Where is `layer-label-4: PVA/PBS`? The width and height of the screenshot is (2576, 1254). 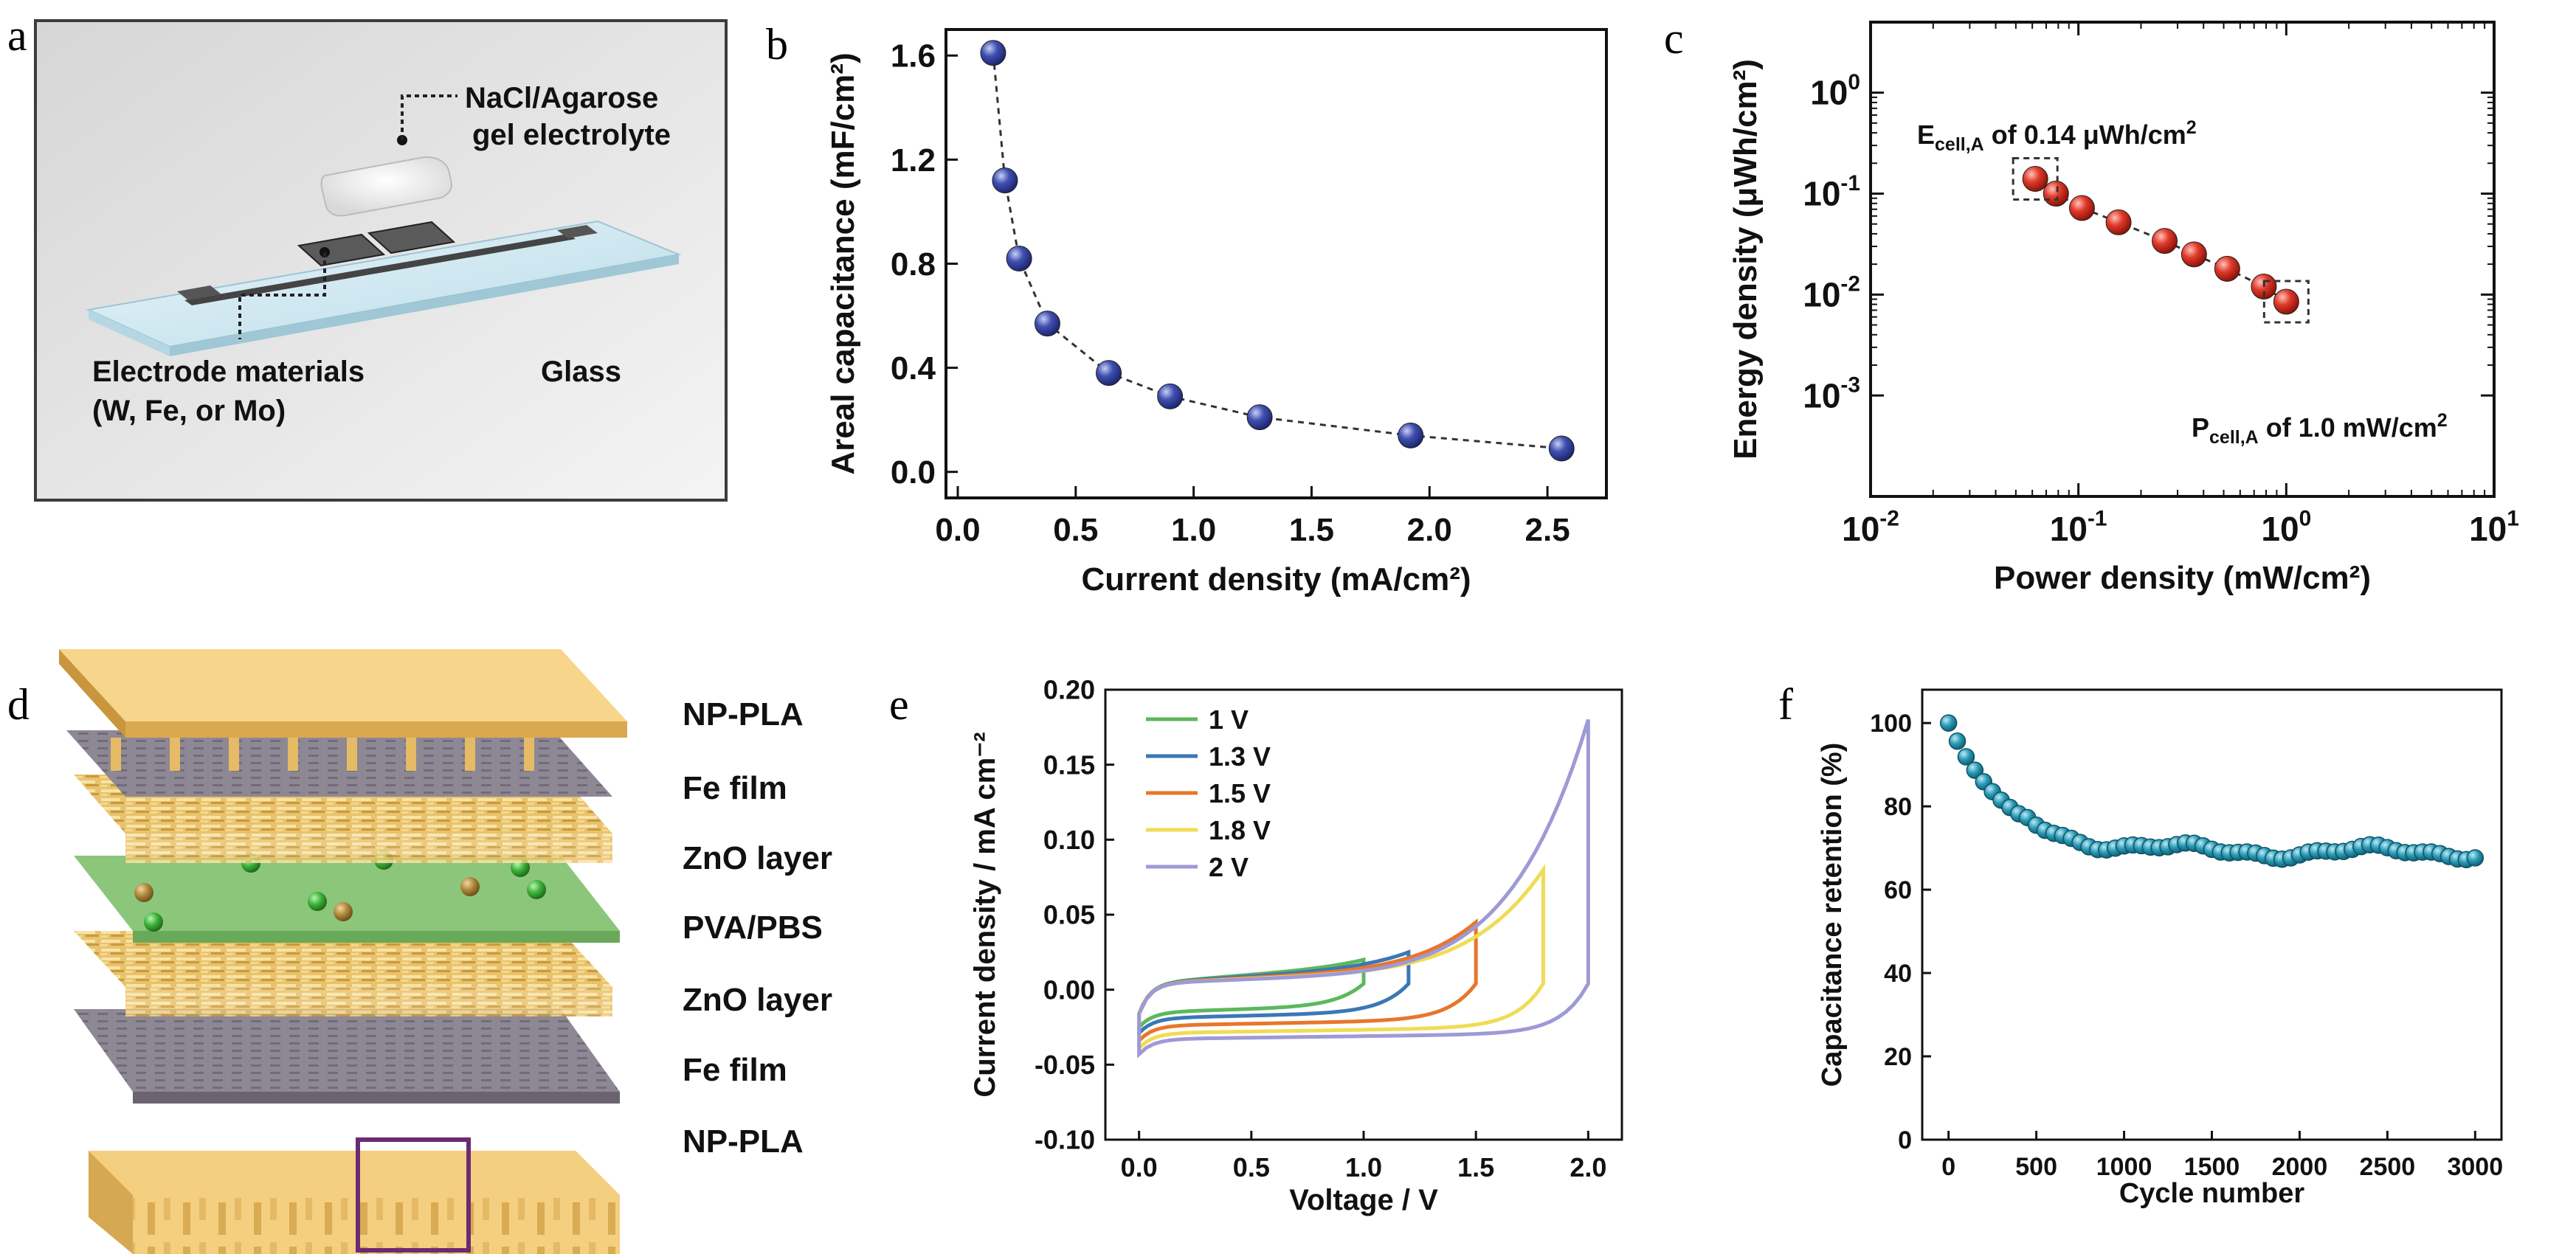 layer-label-4: PVA/PBS is located at coordinates (753, 928).